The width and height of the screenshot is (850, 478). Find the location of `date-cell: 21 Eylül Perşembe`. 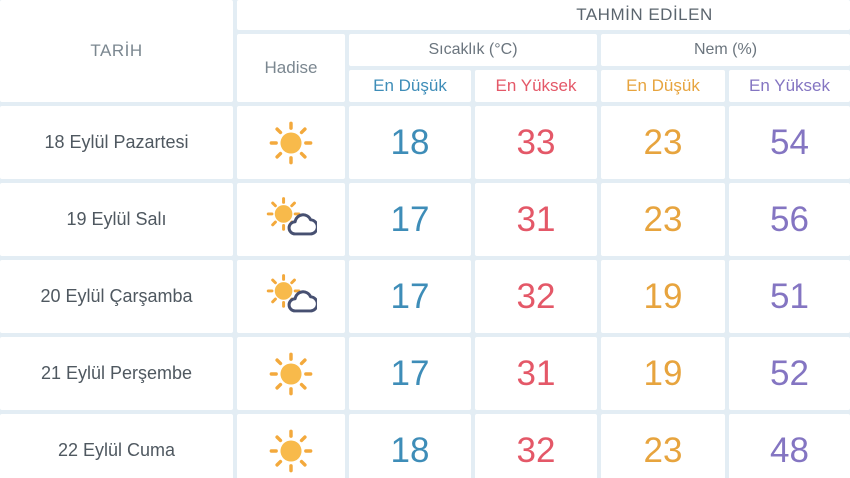

date-cell: 21 Eylül Perşembe is located at coordinates (116, 373).